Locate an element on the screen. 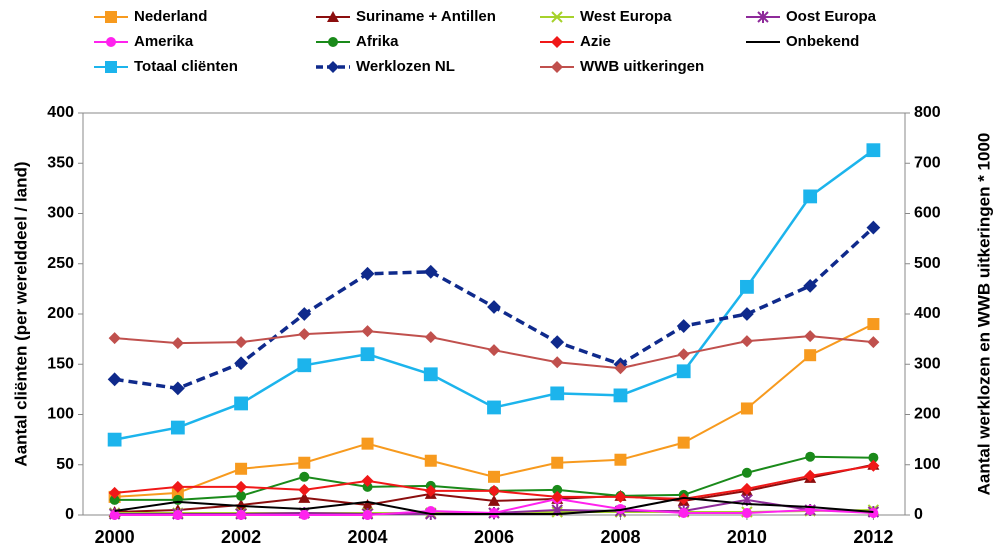  x-tick-label: 2002 is located at coordinates (241, 537).